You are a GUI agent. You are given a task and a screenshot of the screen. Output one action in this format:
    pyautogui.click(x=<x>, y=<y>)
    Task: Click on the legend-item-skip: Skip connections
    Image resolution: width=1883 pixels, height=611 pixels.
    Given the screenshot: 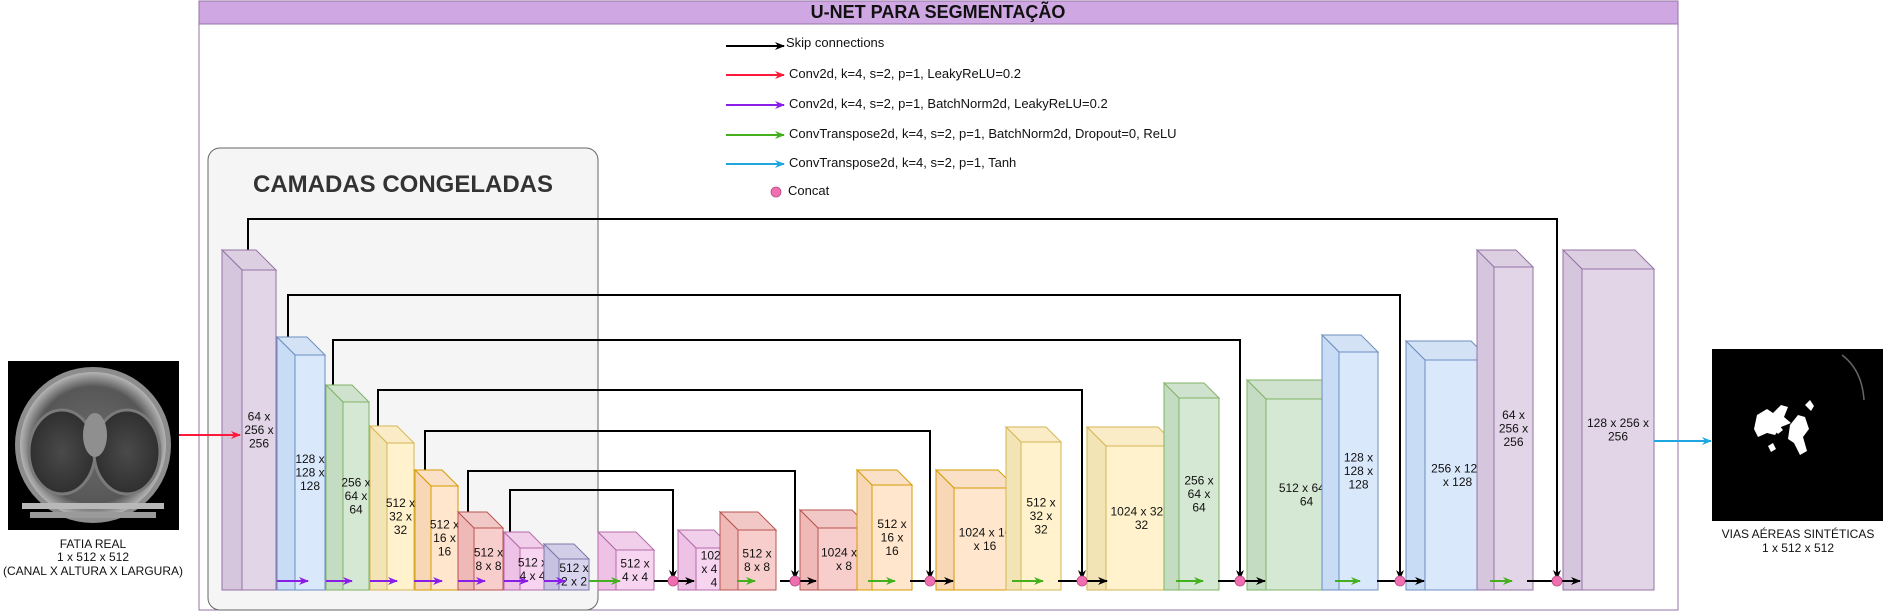 What is the action you would take?
    pyautogui.click(x=805, y=42)
    